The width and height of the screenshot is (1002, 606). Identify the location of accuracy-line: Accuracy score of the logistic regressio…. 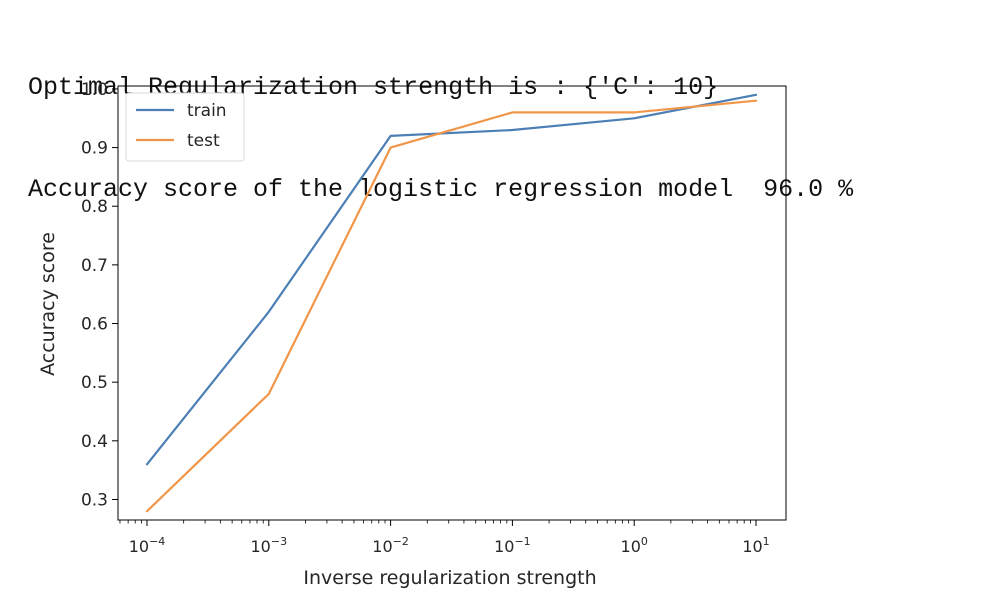
(441, 189).